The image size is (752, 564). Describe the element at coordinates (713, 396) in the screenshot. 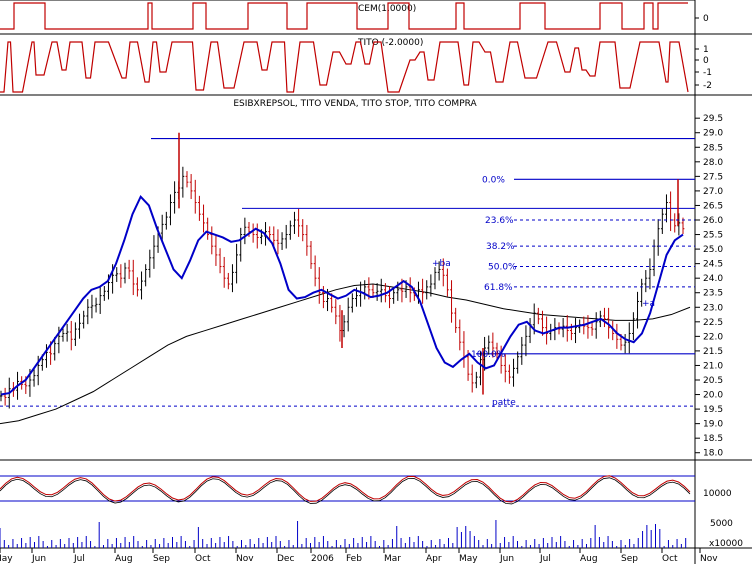

I see `price-tick-label: 20.0` at that location.